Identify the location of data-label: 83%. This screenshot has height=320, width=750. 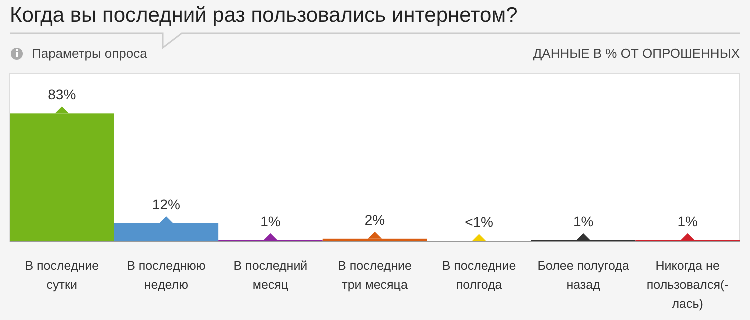
(62, 94).